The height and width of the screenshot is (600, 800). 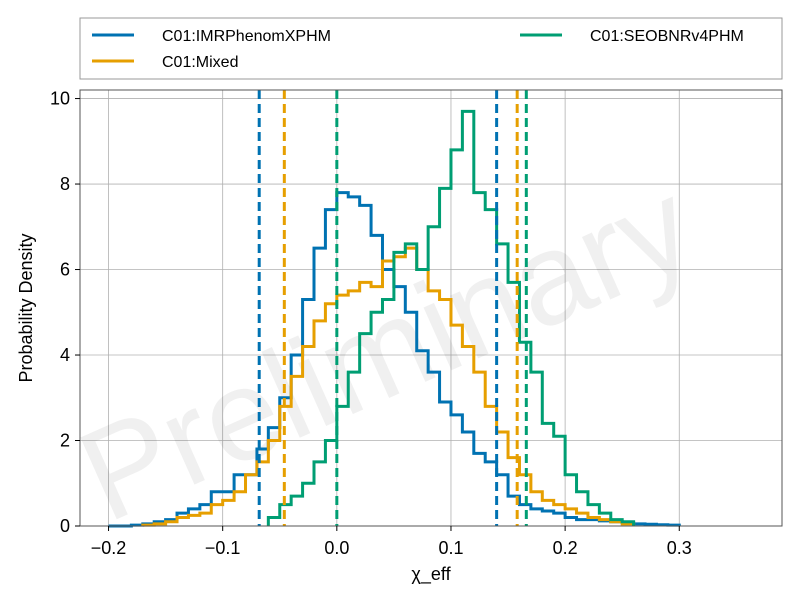 I want to click on x-tick-label-0: −0.2, so click(x=109, y=548).